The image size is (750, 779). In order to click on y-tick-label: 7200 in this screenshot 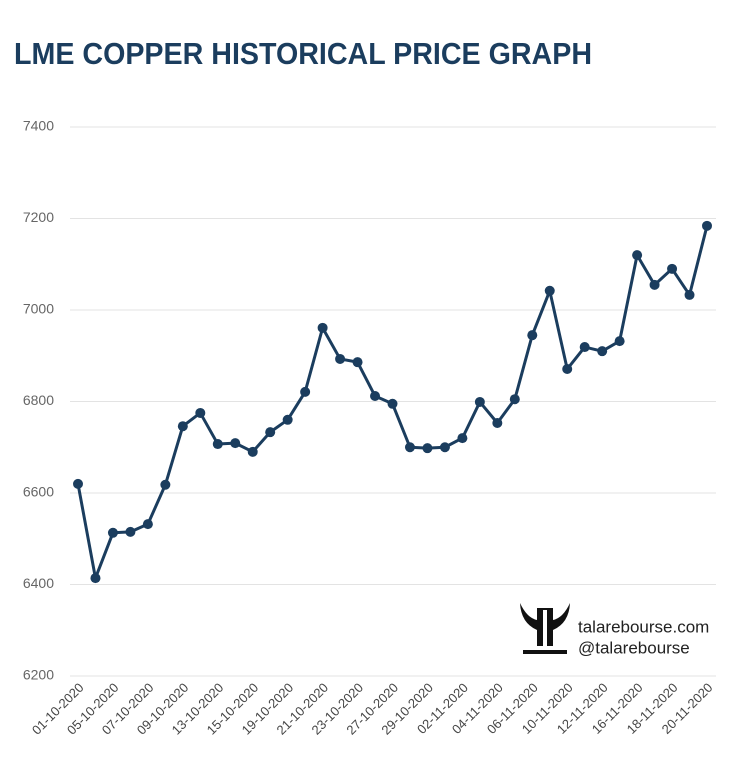, I will do `click(38, 217)`.